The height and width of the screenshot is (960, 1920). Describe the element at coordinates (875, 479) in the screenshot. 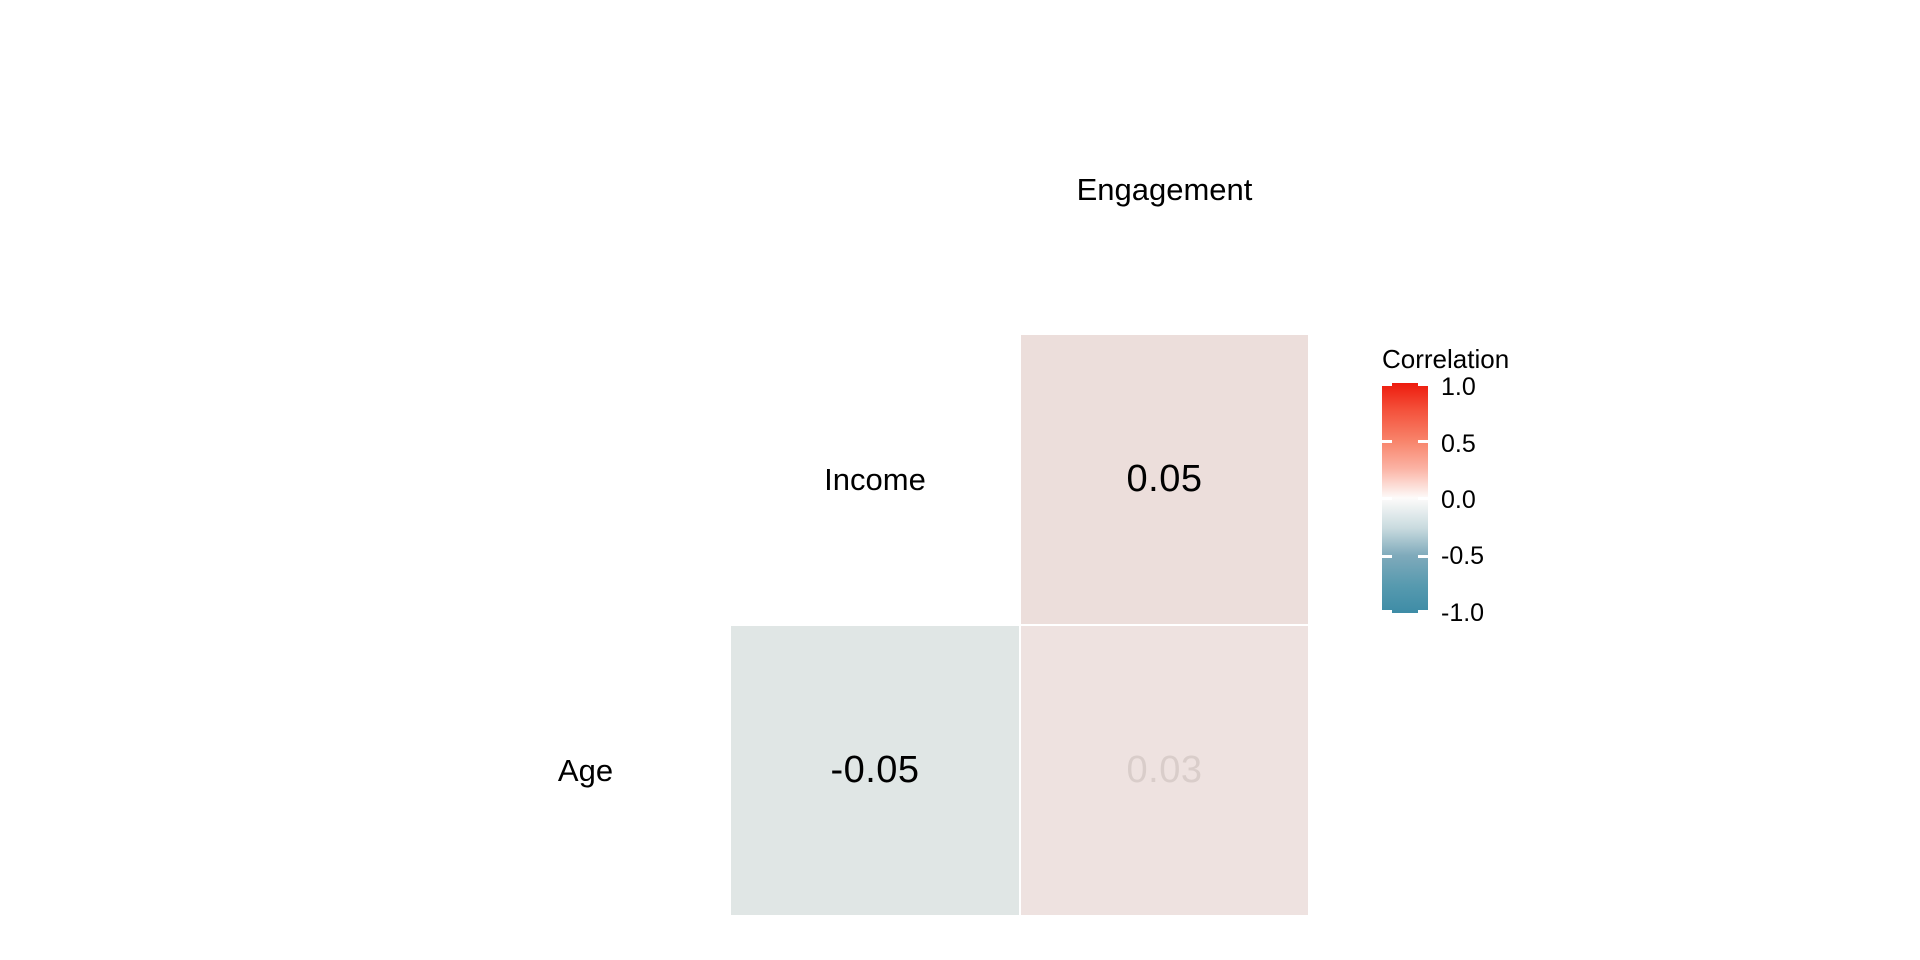

I see `variable-label-income: Income` at that location.